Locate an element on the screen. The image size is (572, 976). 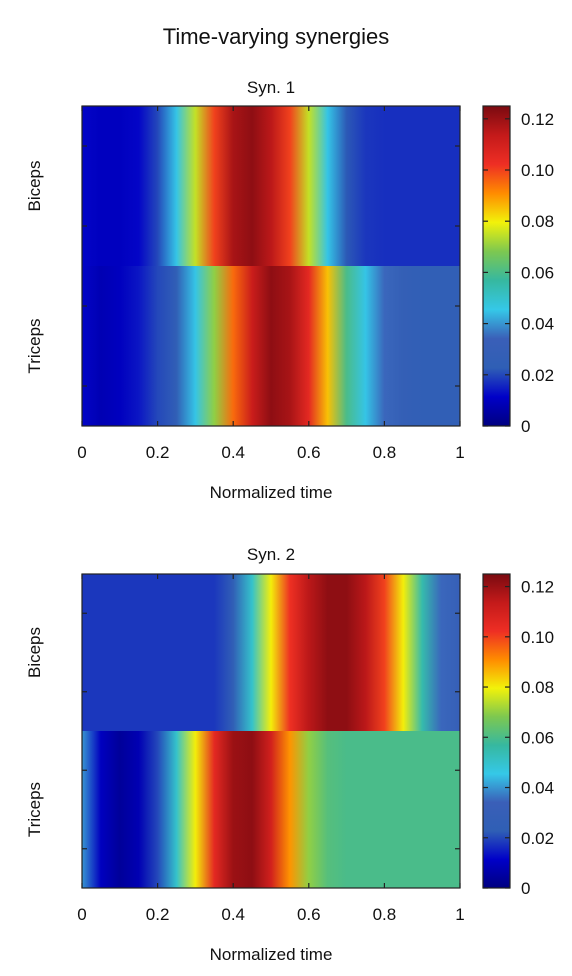
panel-title: Syn. 2 is located at coordinates (271, 554).